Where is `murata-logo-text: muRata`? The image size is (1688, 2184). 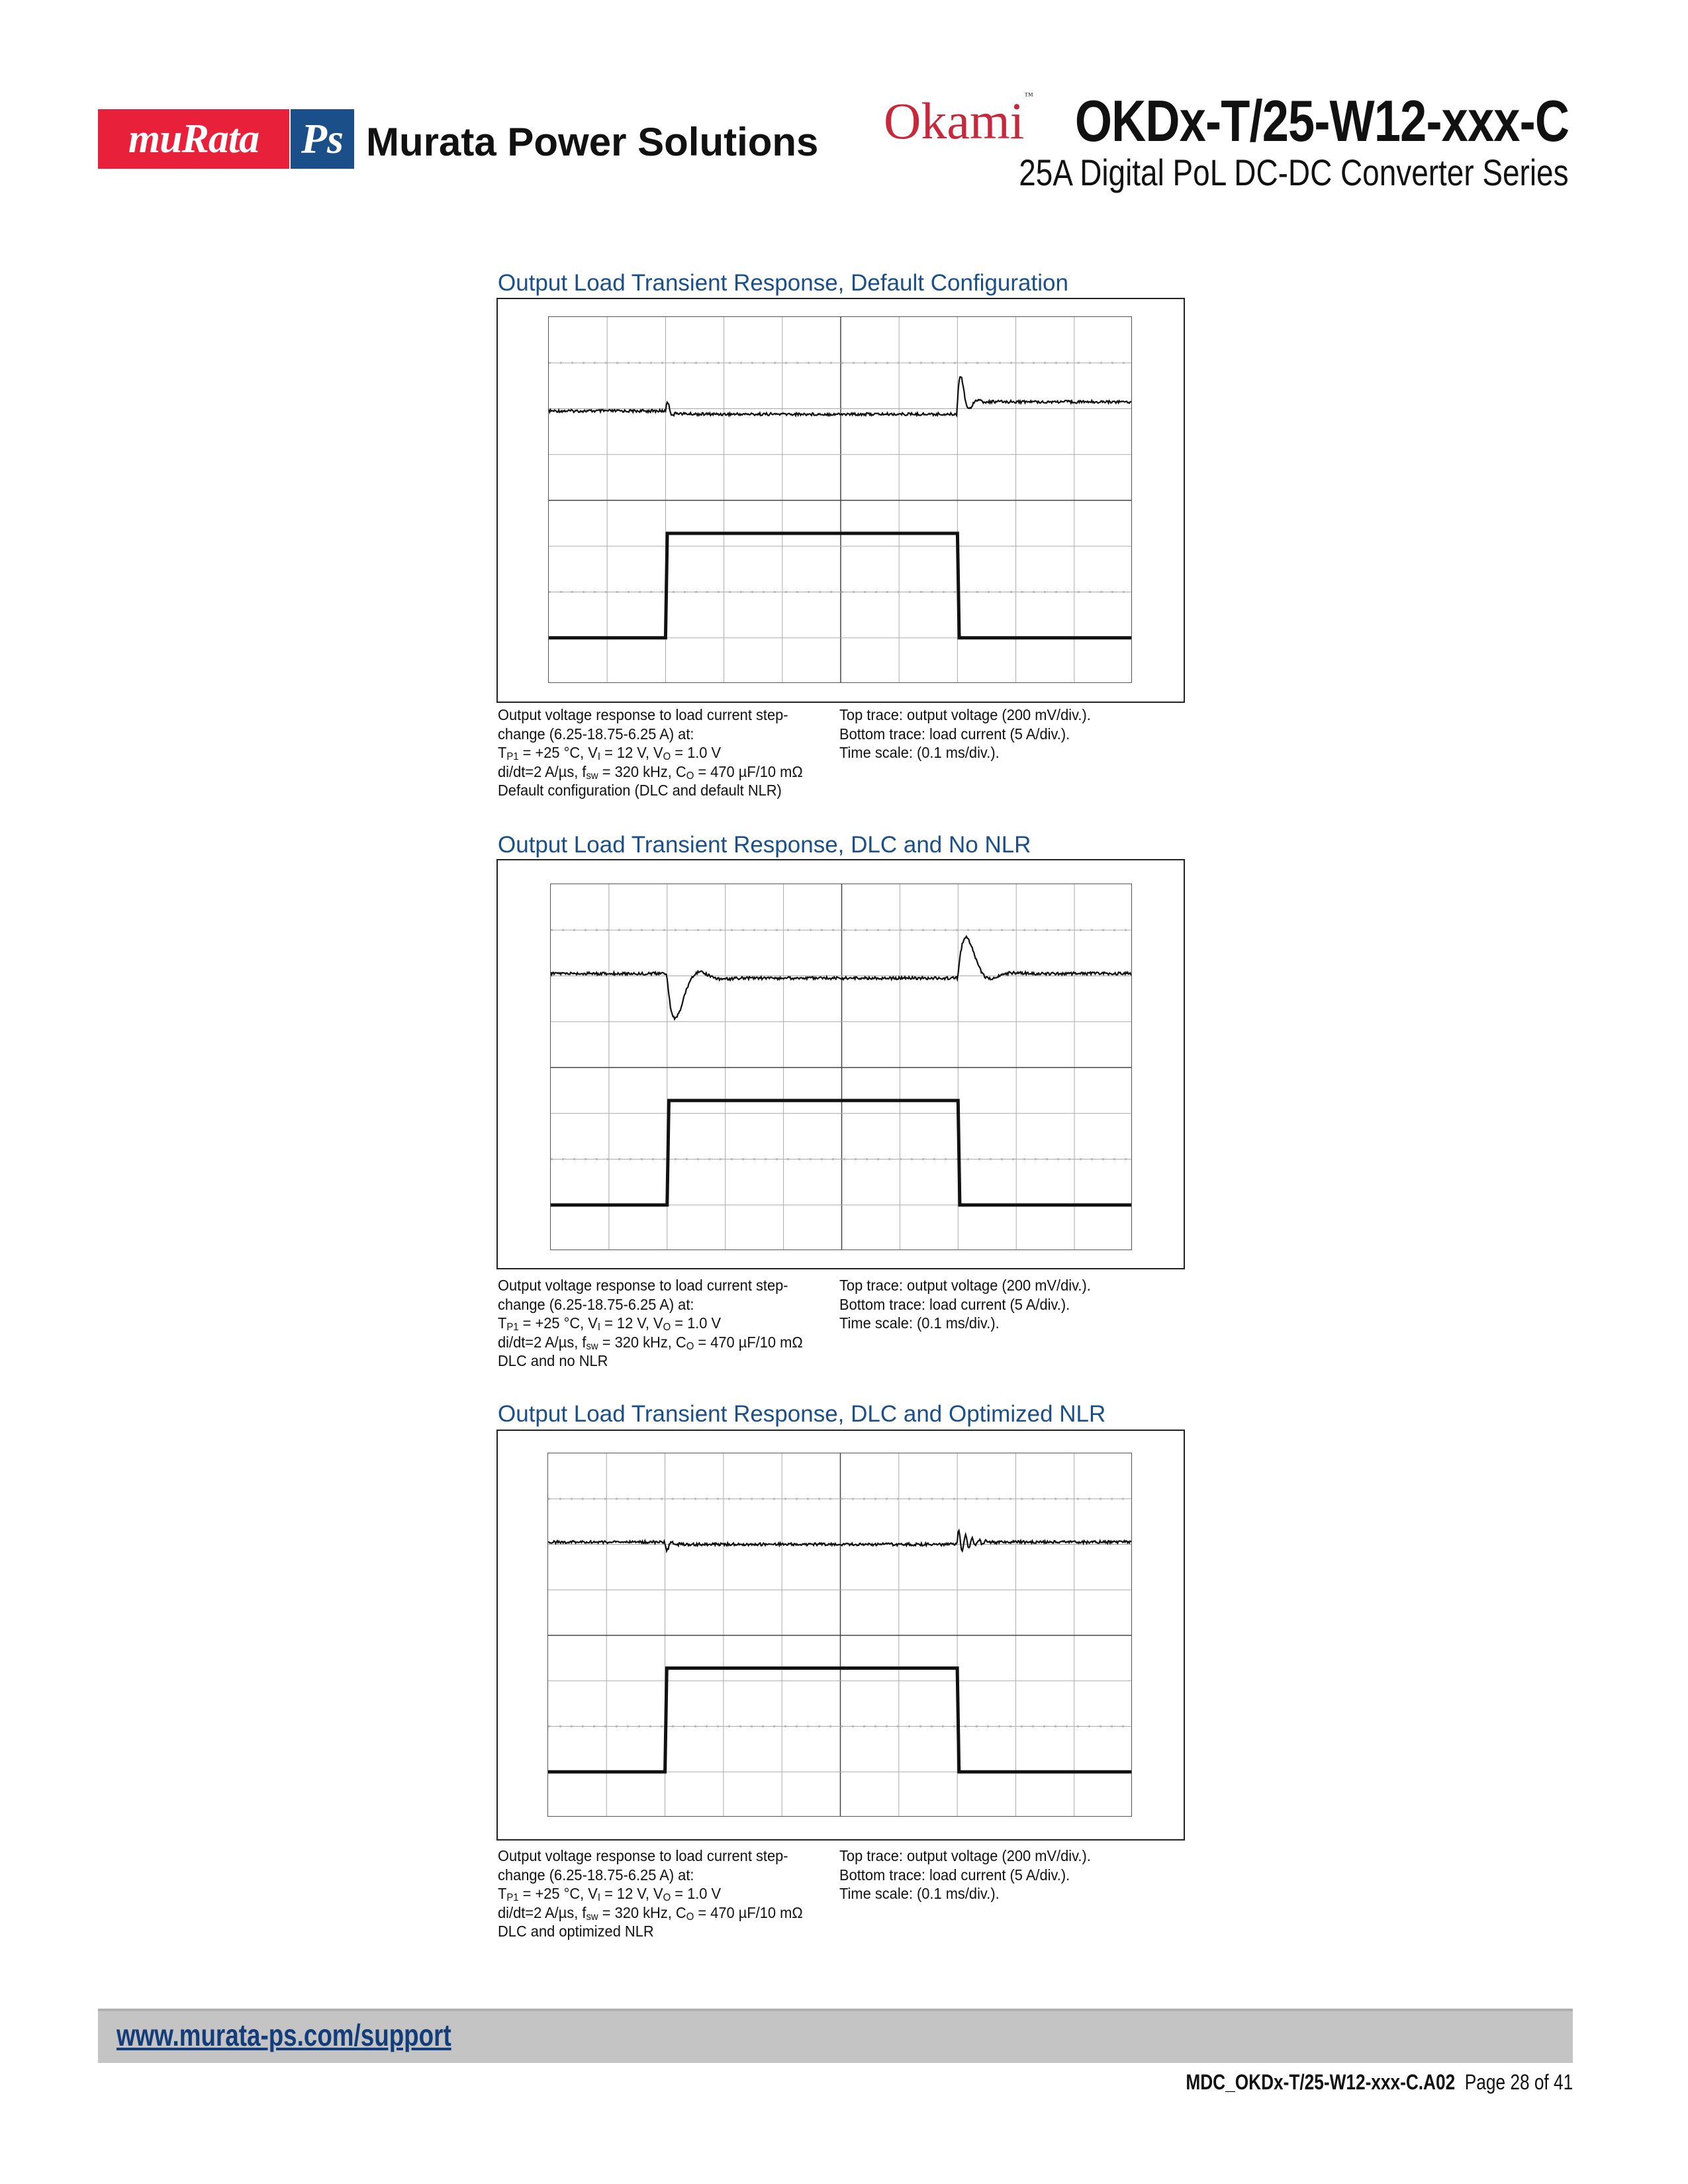
murata-logo-text: muRata is located at coordinates (193, 138).